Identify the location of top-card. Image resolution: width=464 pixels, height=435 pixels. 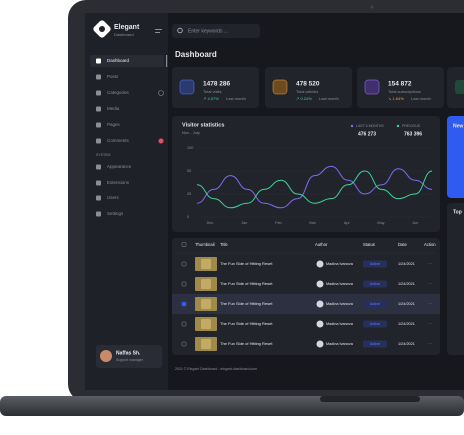
(455, 279).